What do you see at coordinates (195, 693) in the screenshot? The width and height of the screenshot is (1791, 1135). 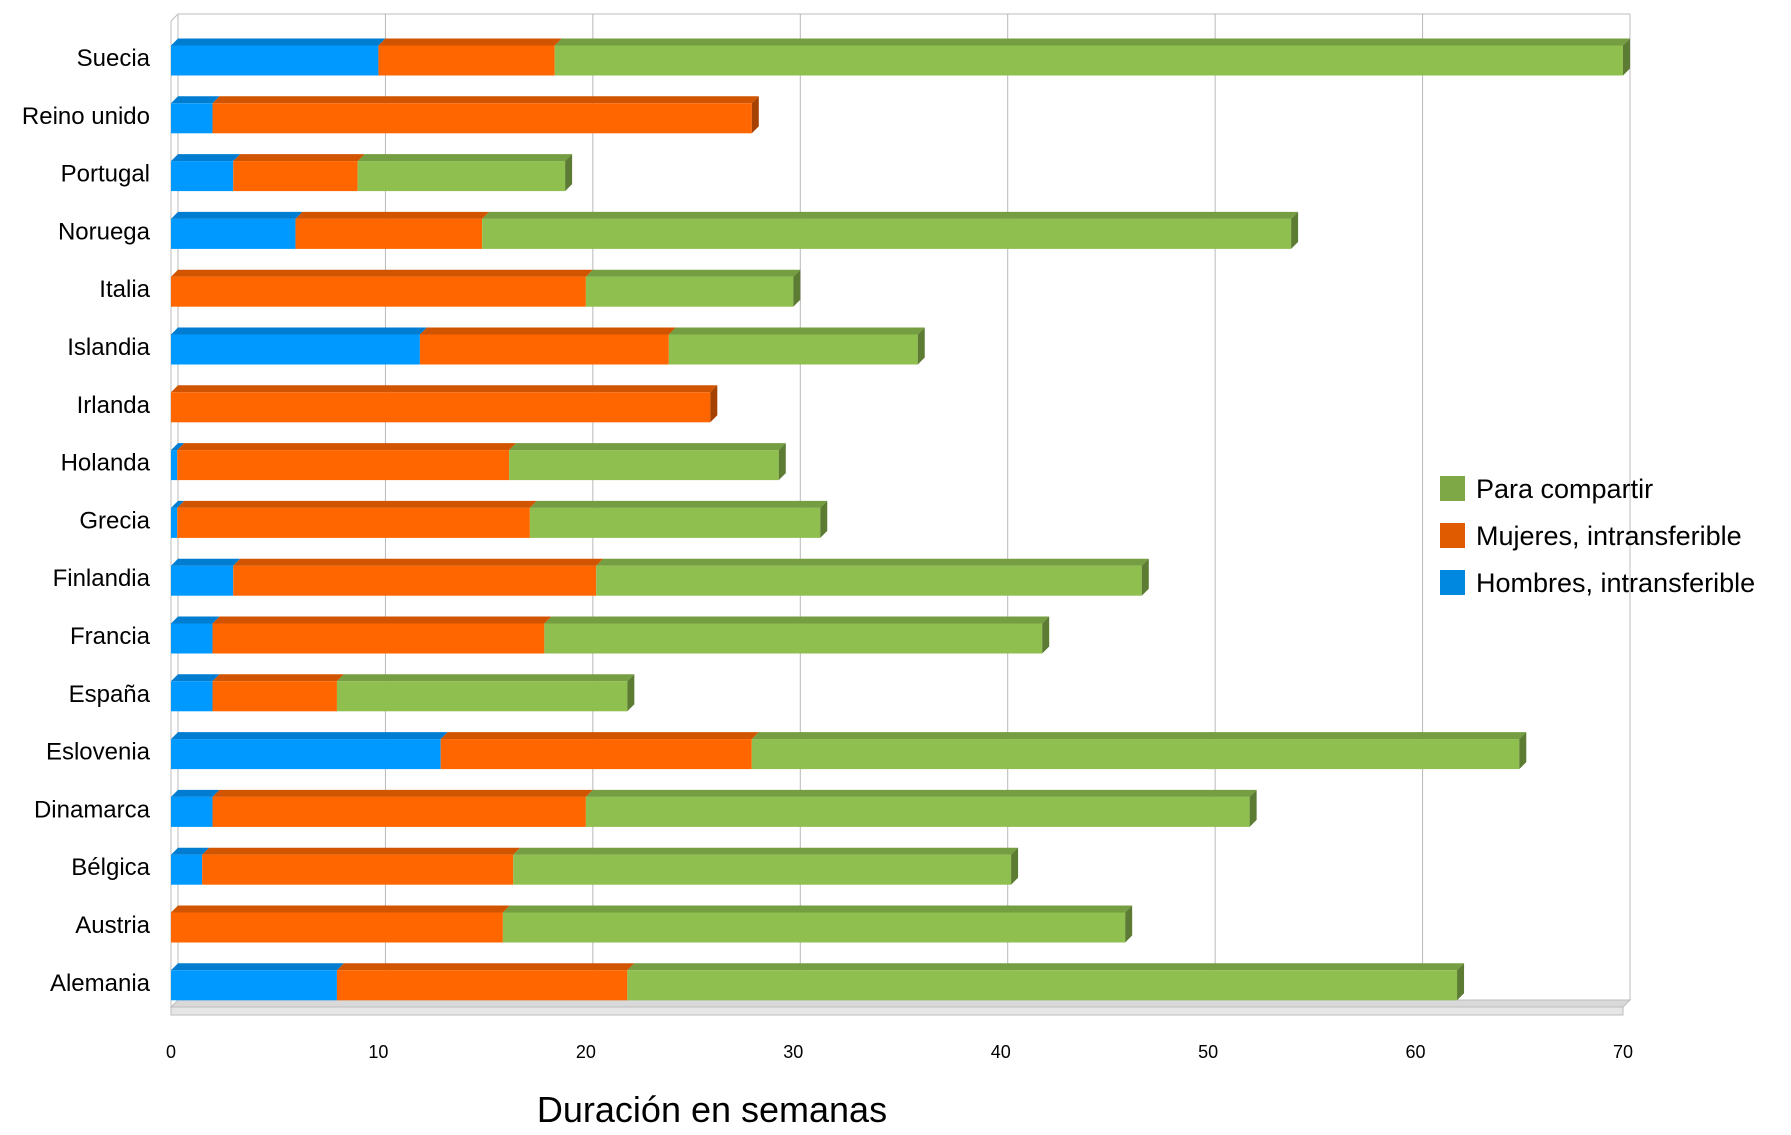 I see `bar-españa-series-0` at bounding box center [195, 693].